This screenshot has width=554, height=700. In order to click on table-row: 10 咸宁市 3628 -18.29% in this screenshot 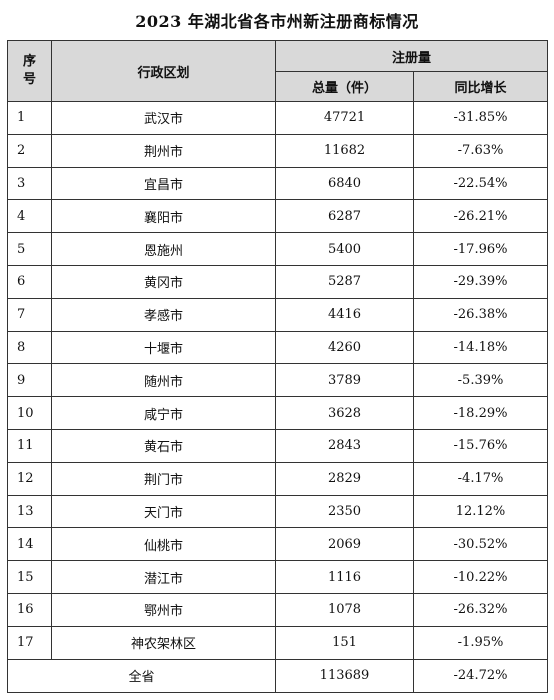, I will do `click(278, 413)`.